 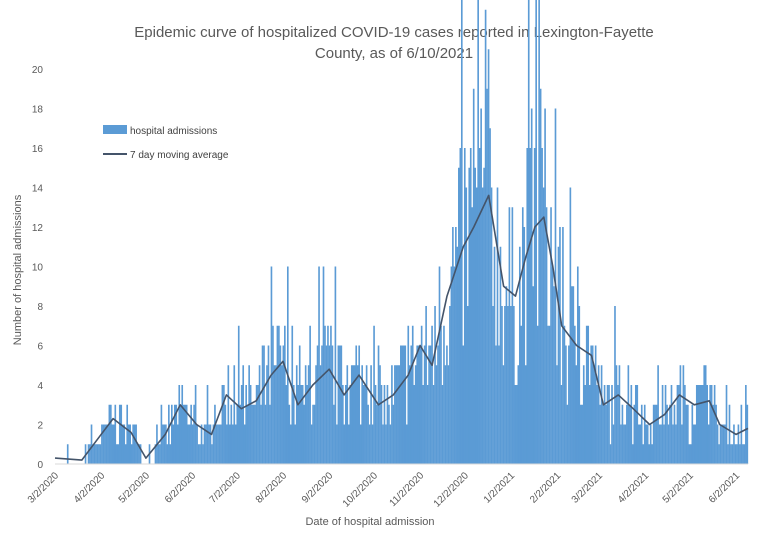 What do you see at coordinates (40, 426) in the screenshot?
I see `y-tick-label: 2` at bounding box center [40, 426].